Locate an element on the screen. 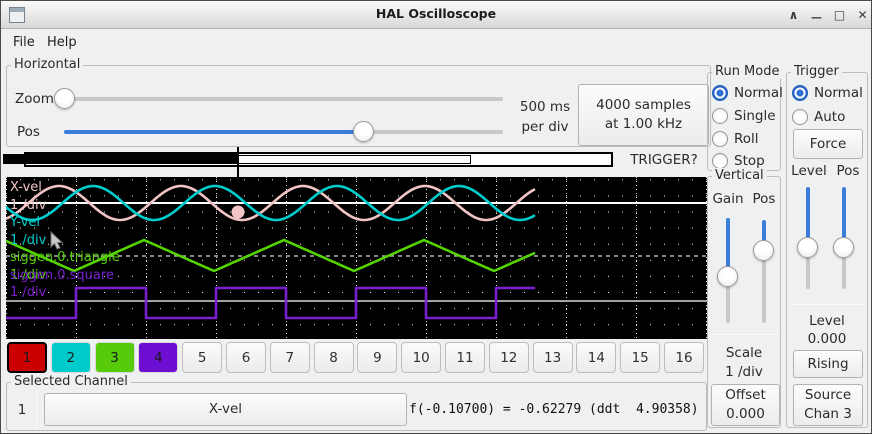 The width and height of the screenshot is (872, 434). run-mode-label-stop: Stop is located at coordinates (749, 161).